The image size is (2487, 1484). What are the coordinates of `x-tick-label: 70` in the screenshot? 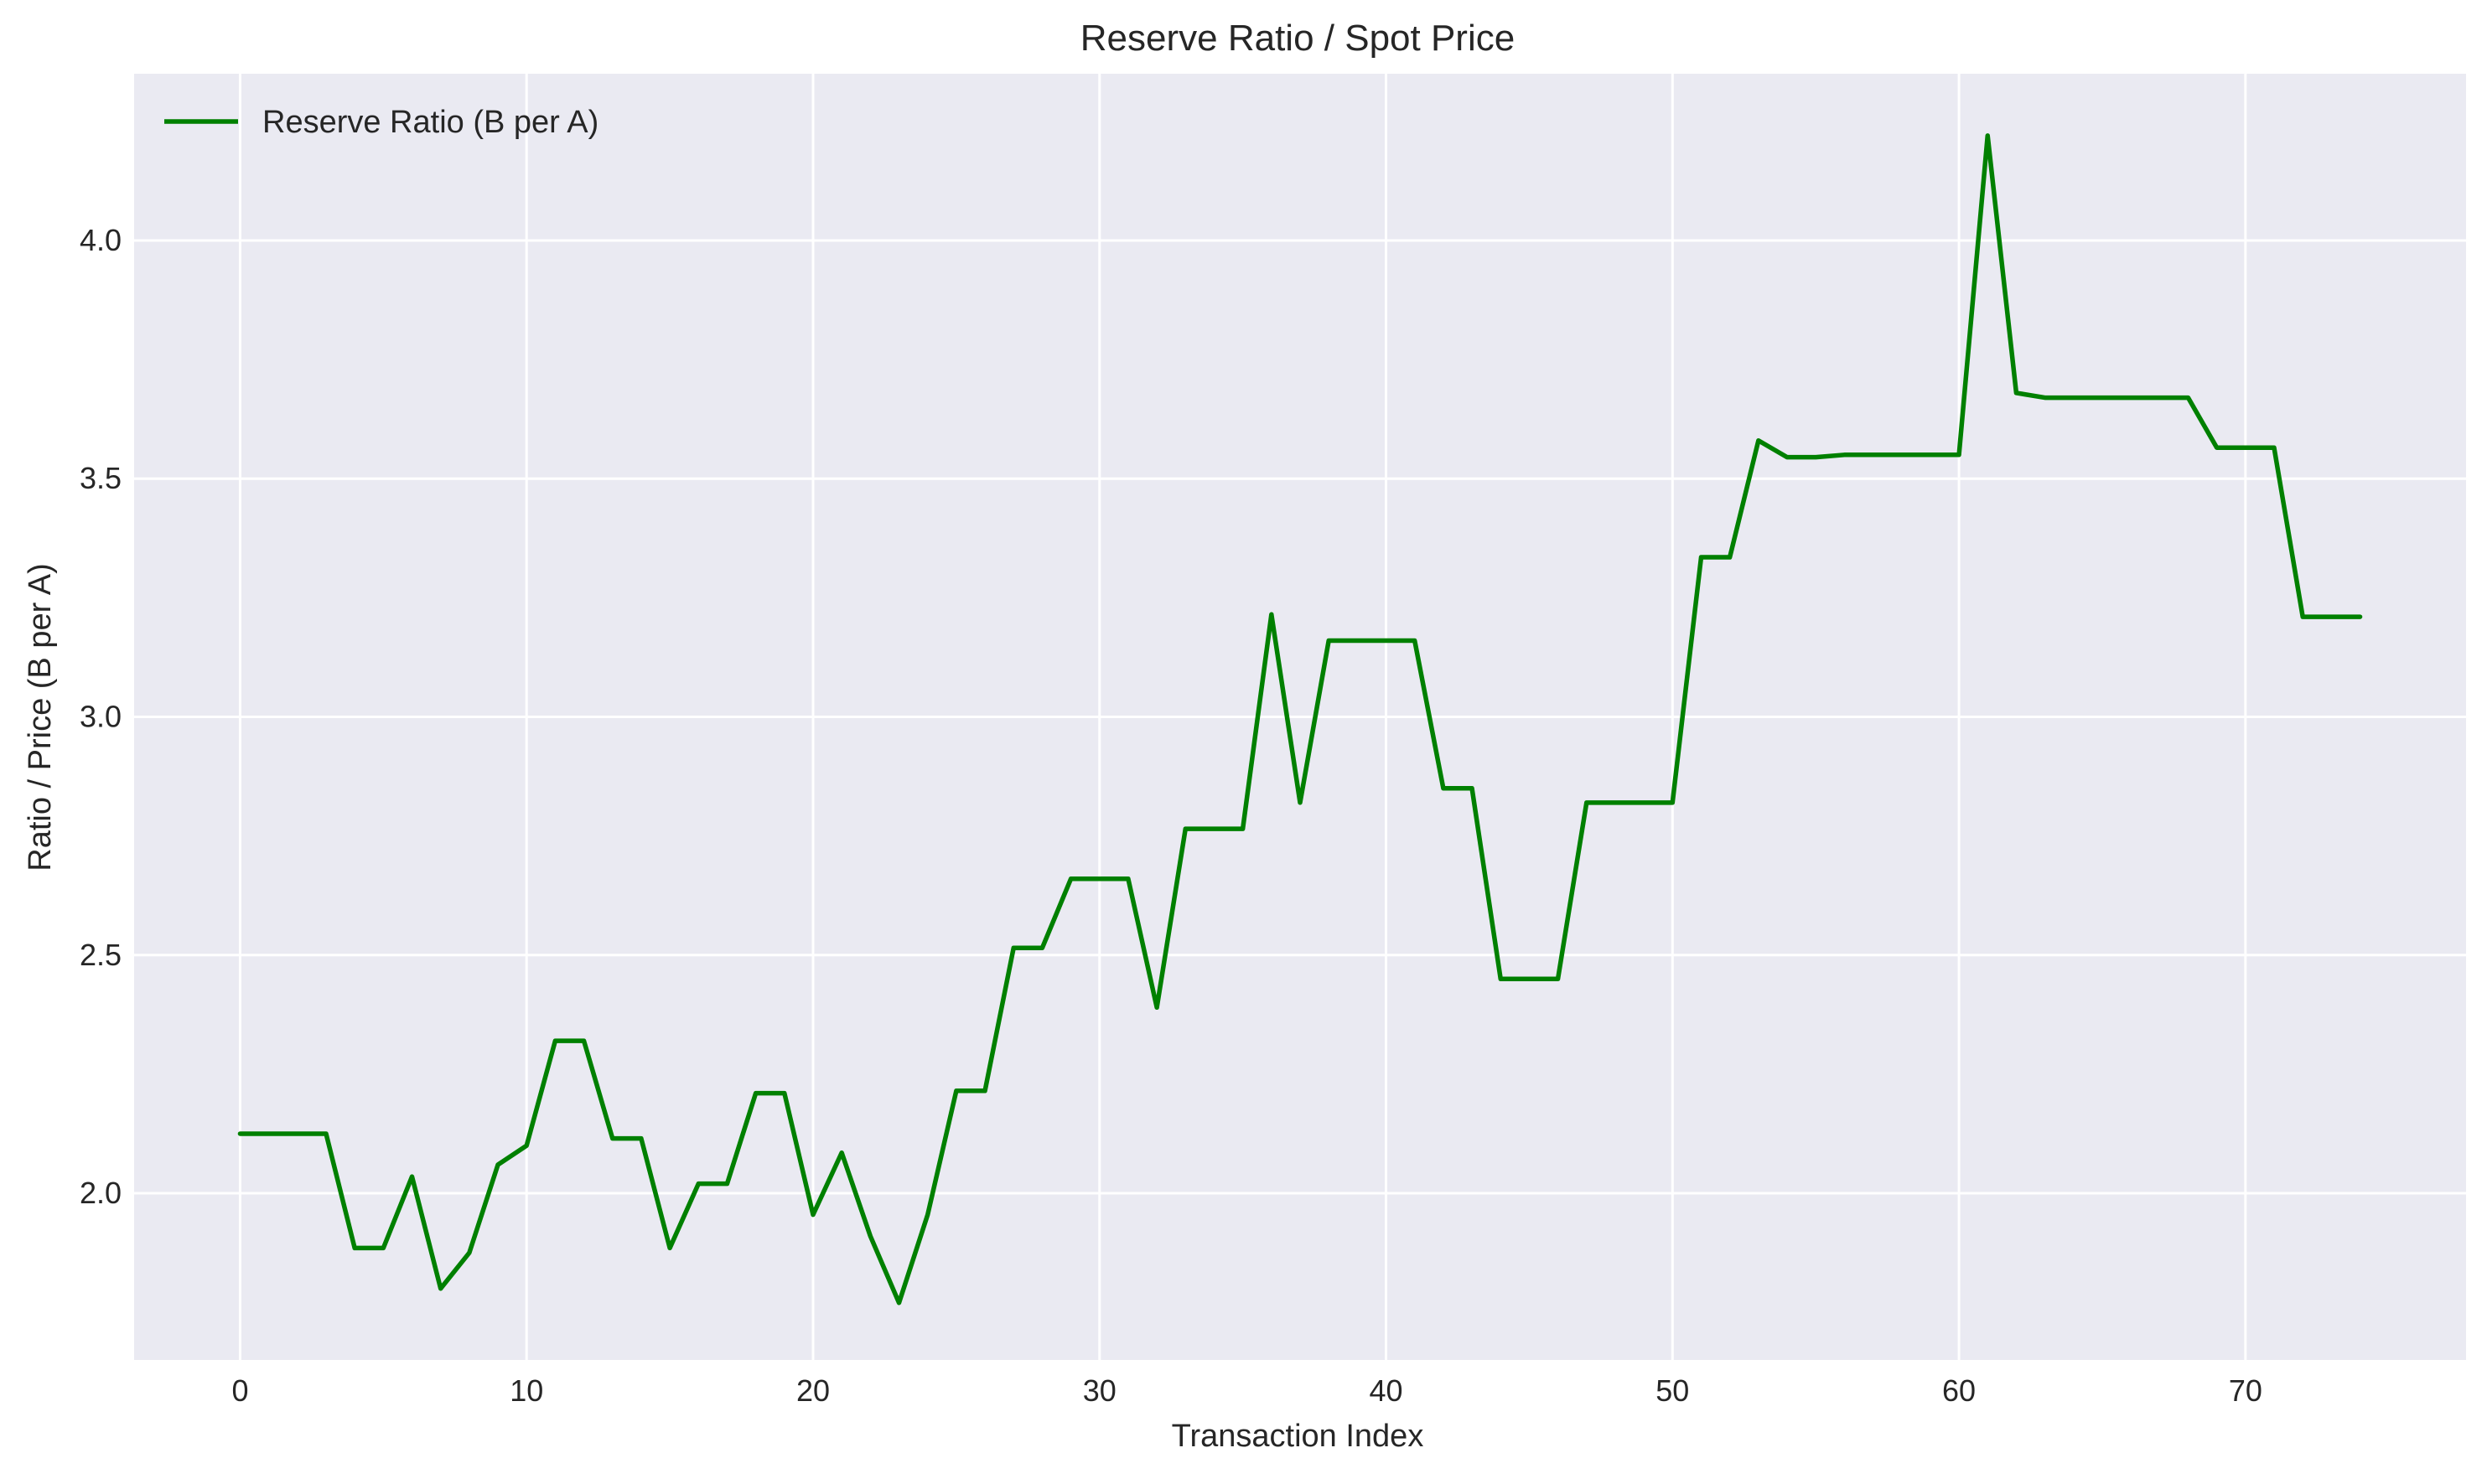 It's located at (2245, 1391).